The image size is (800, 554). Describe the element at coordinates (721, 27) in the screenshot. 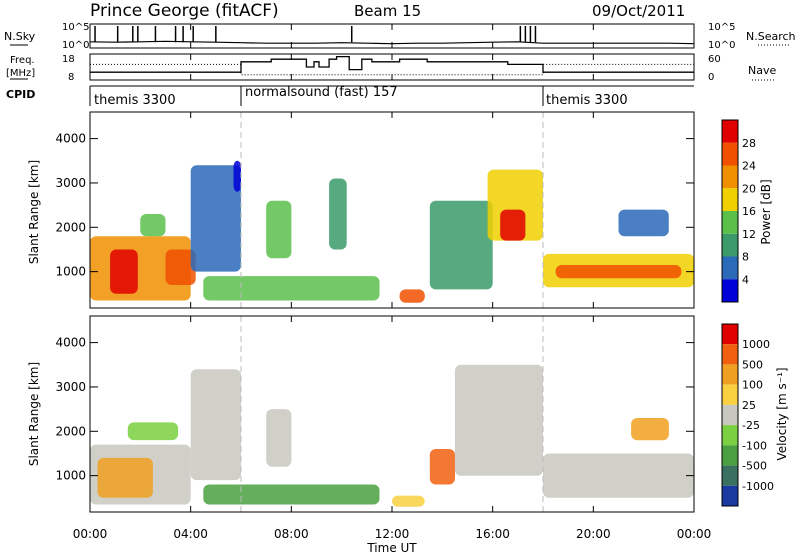

I see `noise-ytick-right-top: 10^5` at that location.